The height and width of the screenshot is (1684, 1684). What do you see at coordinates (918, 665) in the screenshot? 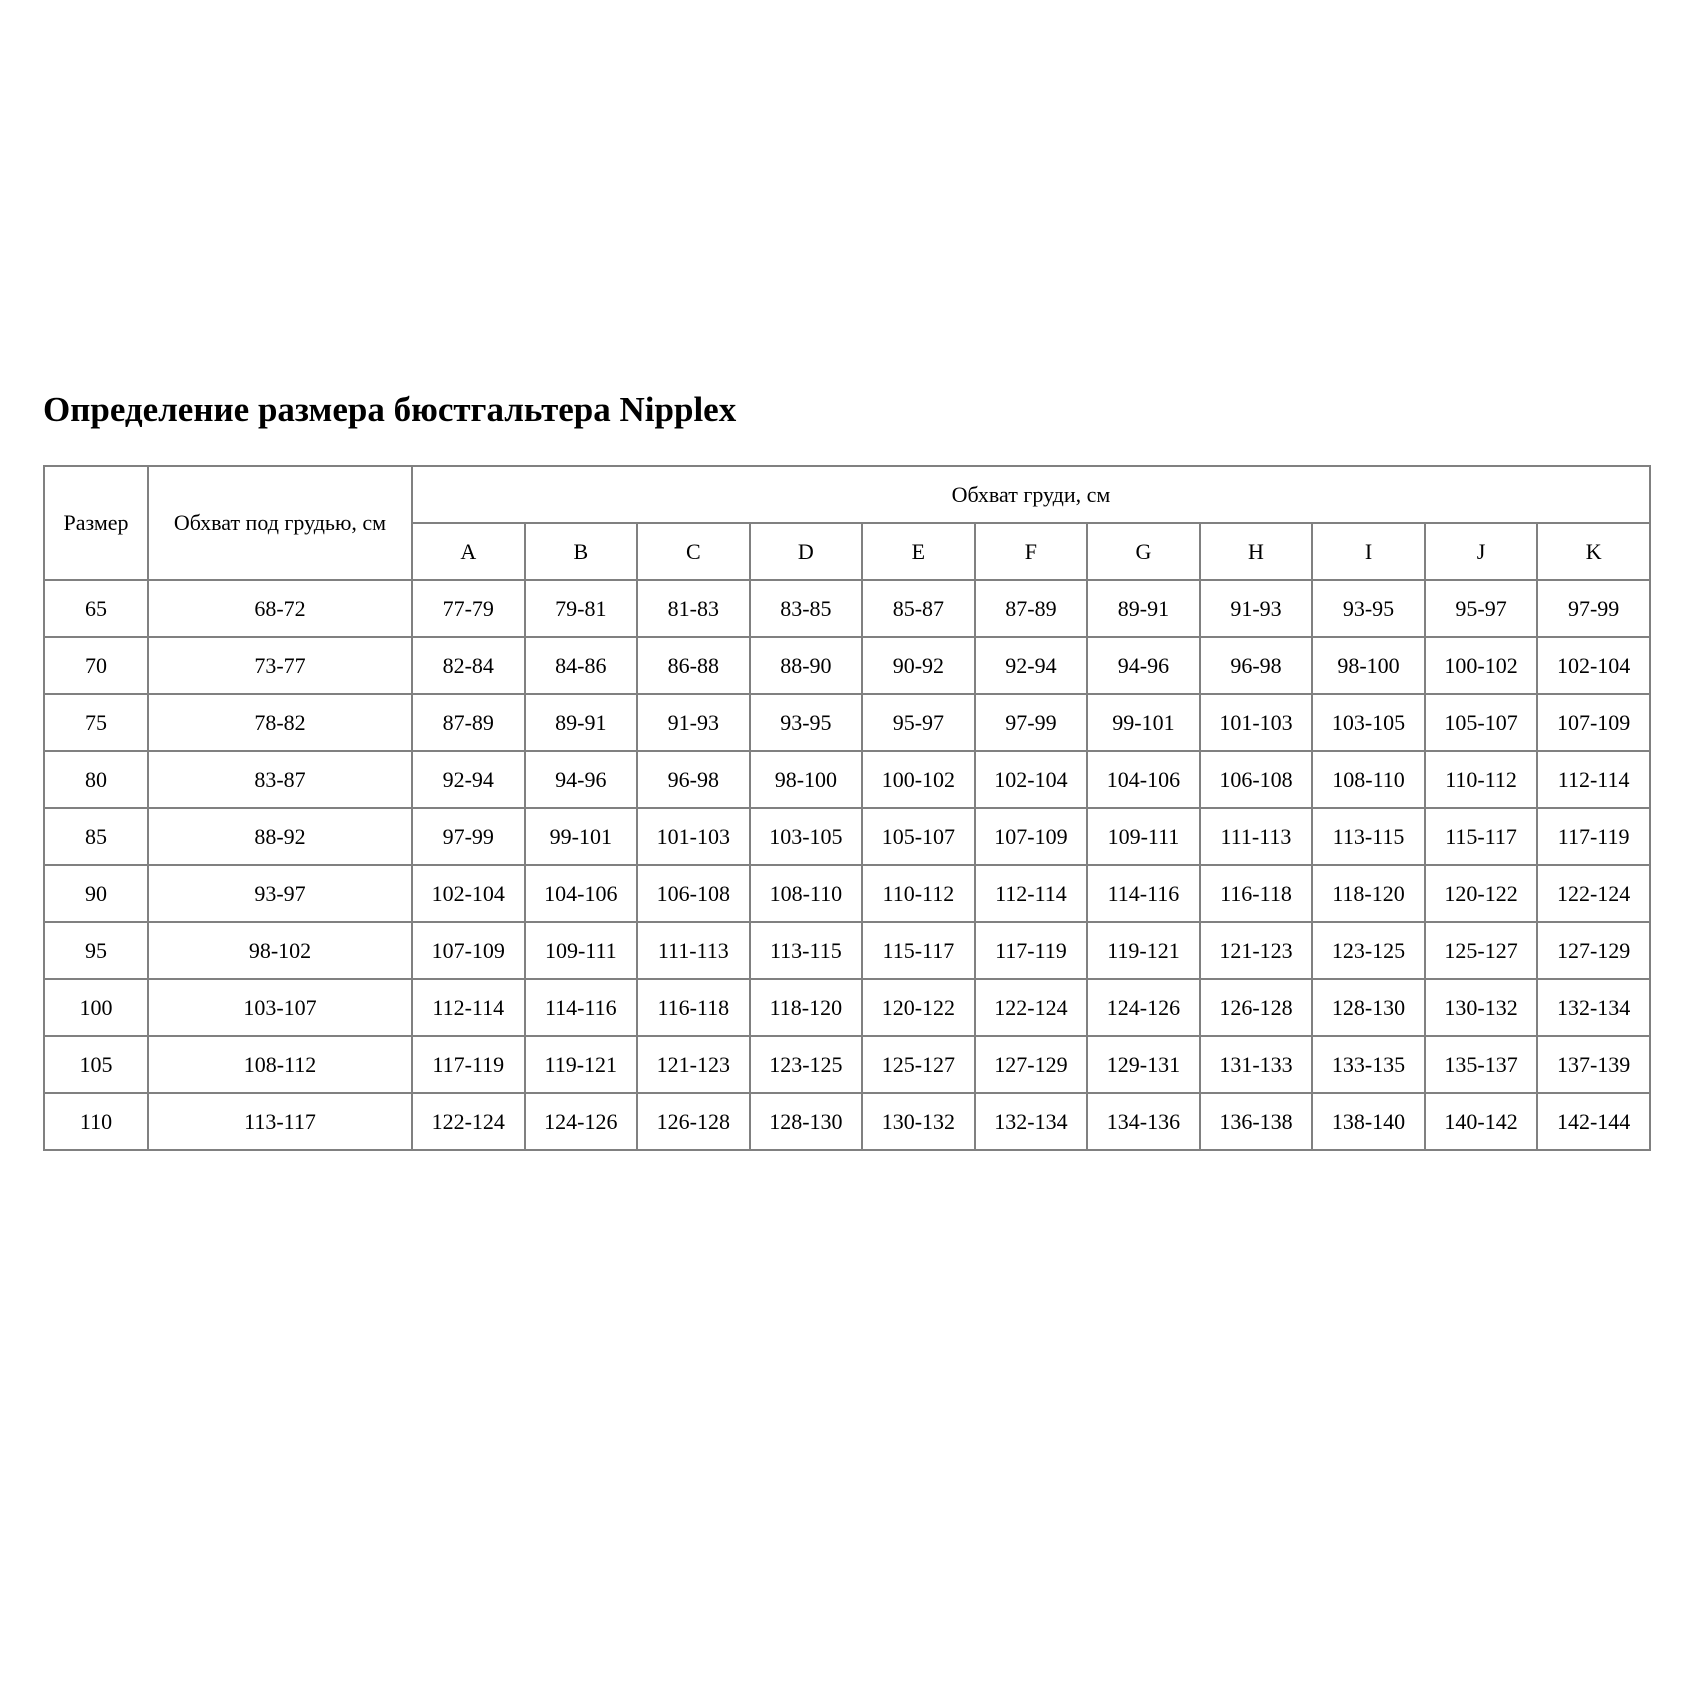
I see `bust-cell: 90-92` at bounding box center [918, 665].